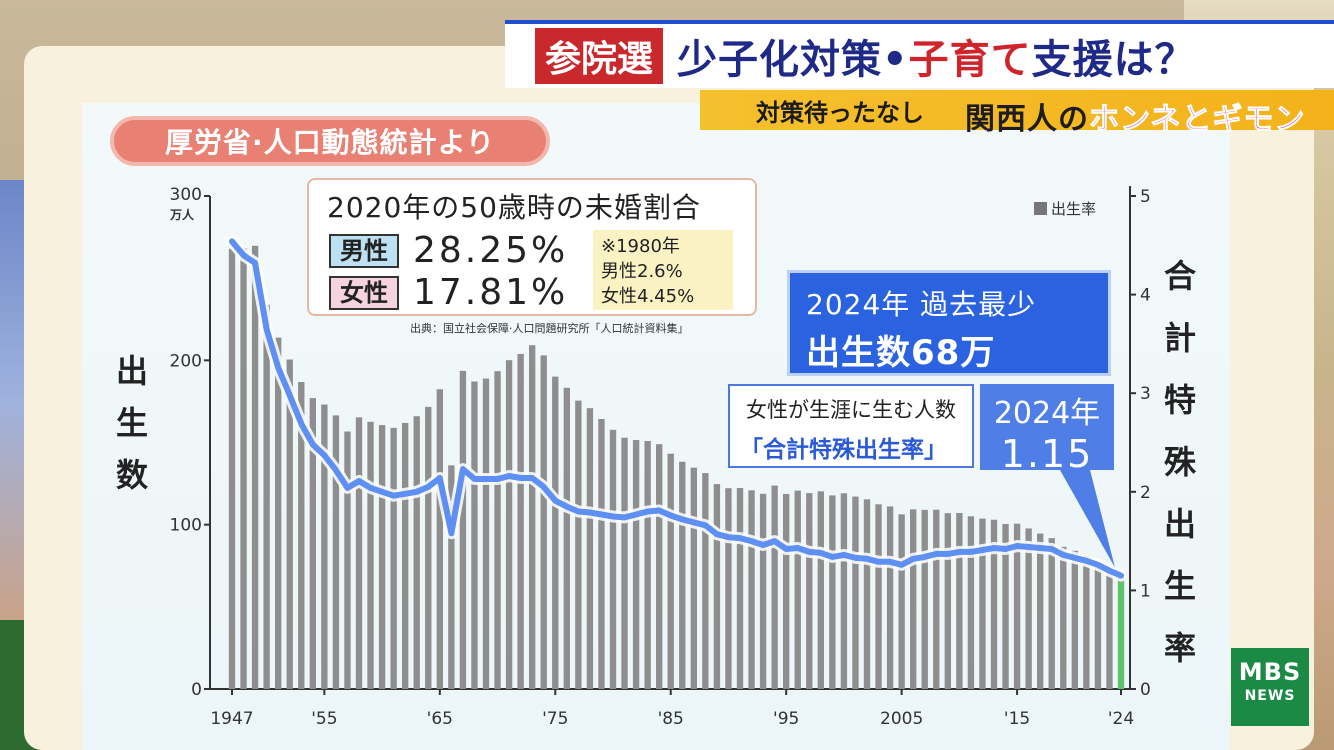  Describe the element at coordinates (1179, 338) in the screenshot. I see `right-axis-title-char: 計` at that location.